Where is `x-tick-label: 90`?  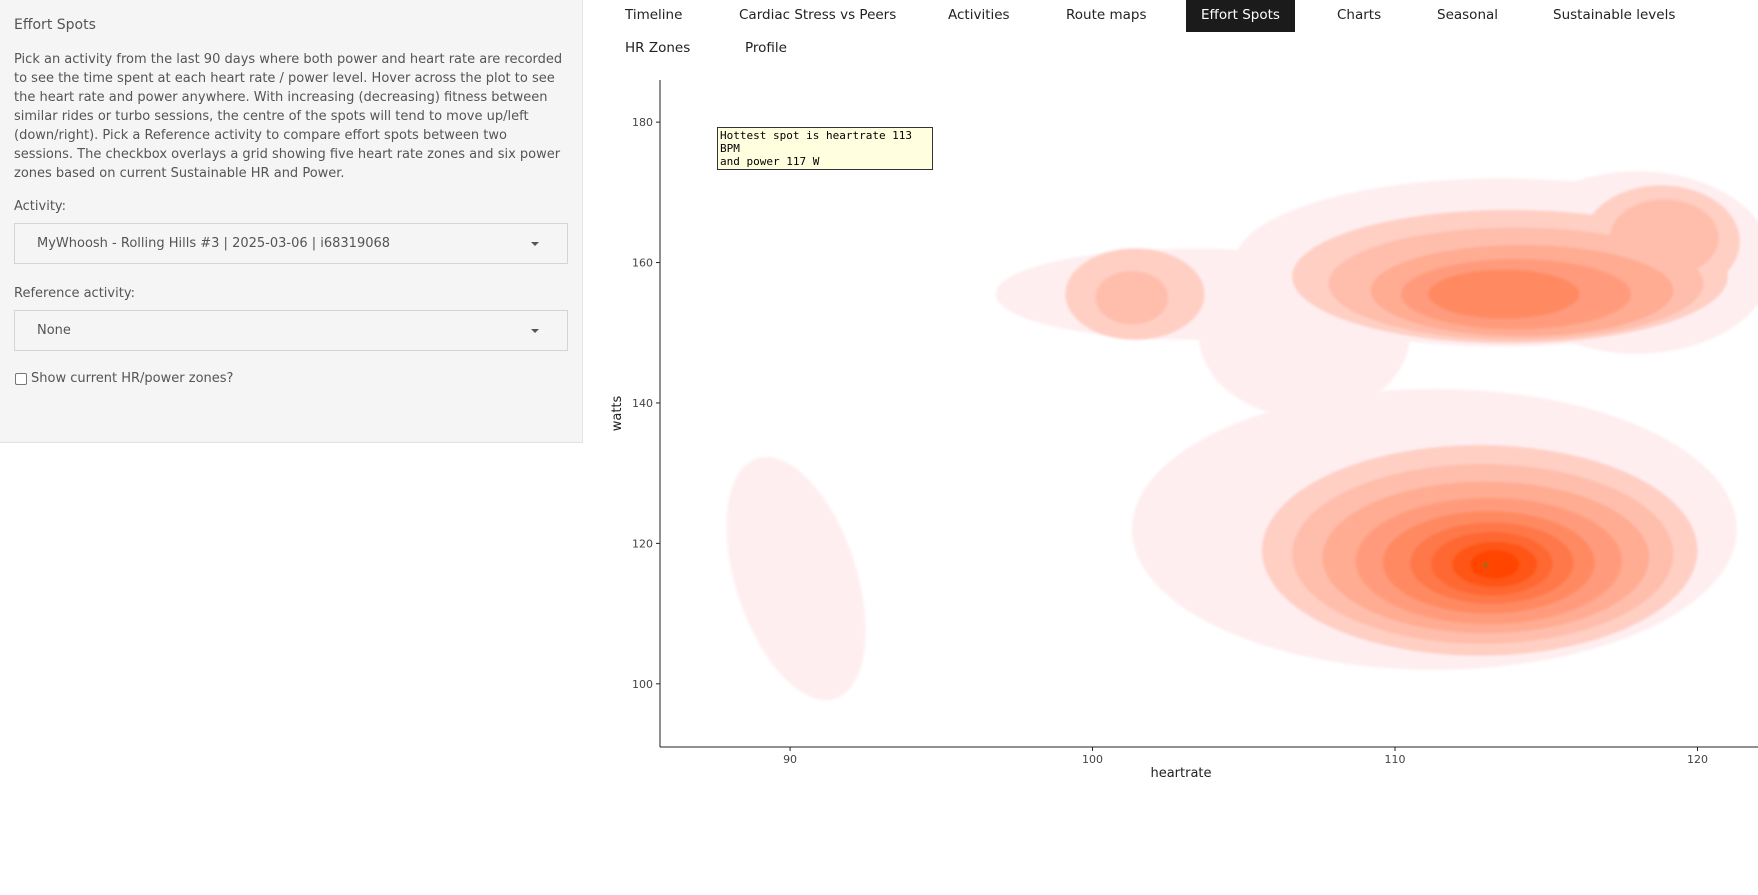
x-tick-label: 90 is located at coordinates (790, 759).